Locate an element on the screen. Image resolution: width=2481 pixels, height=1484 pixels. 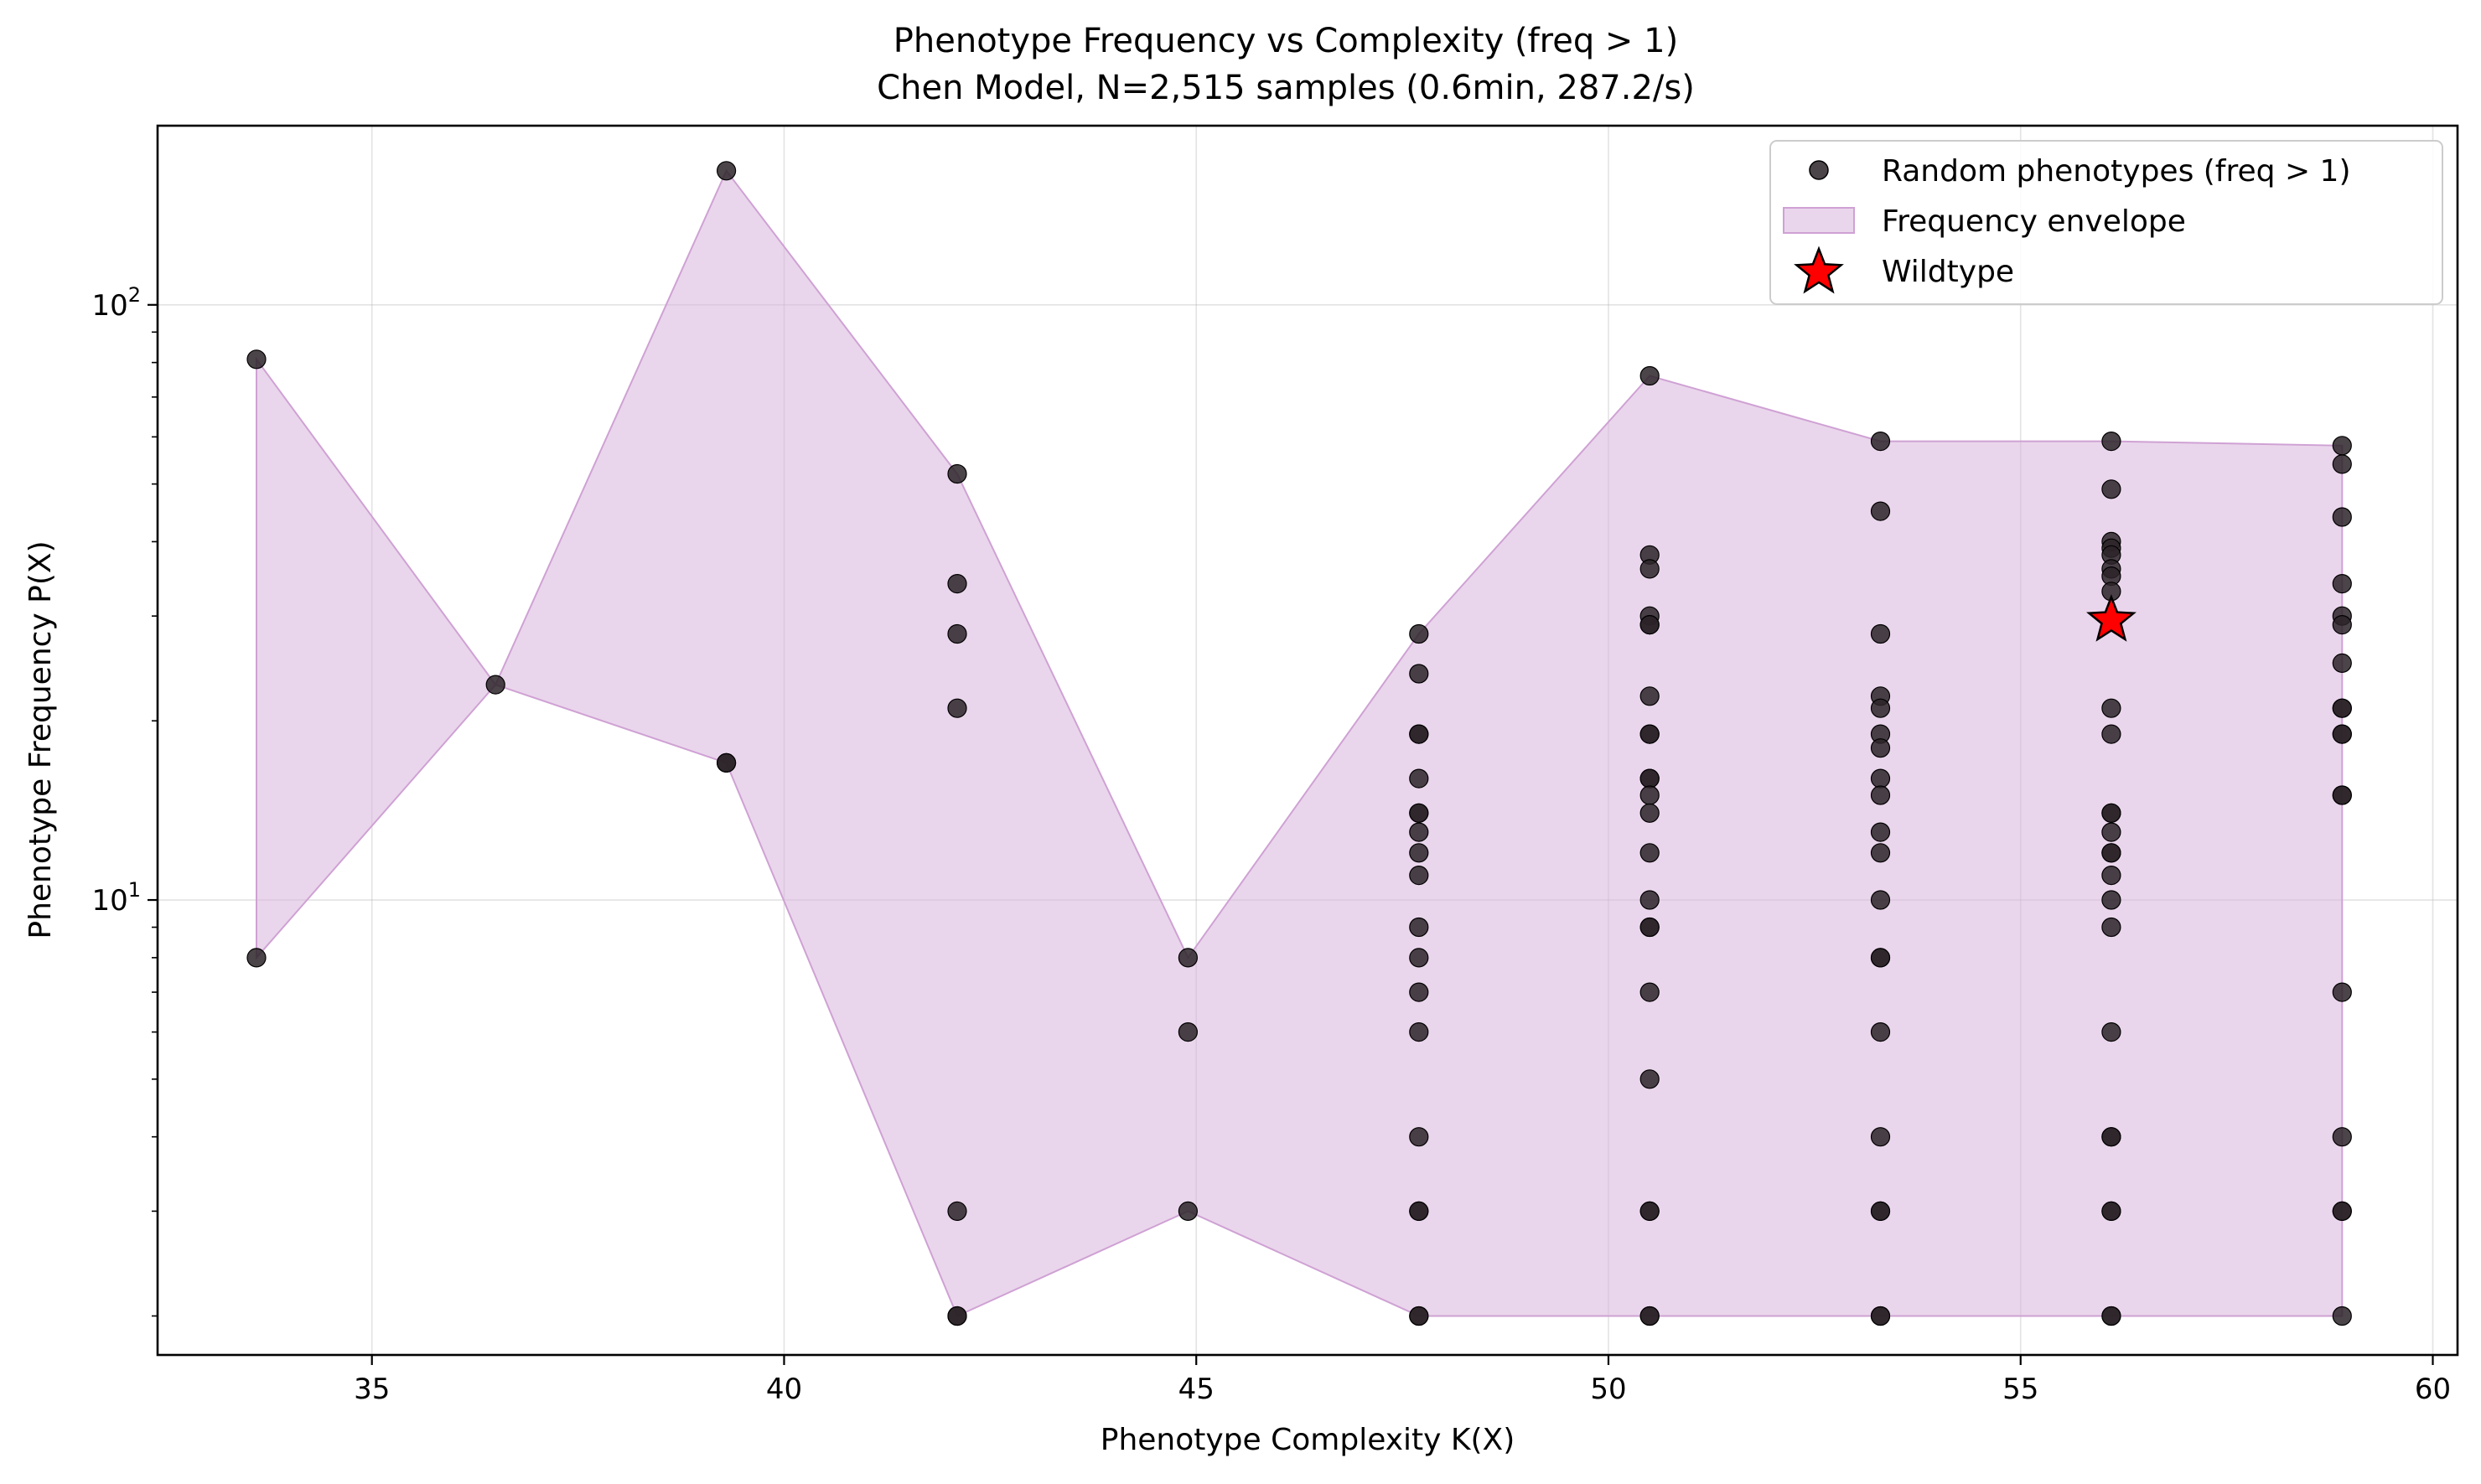
legend-swatch-envelope is located at coordinates (1819, 221).